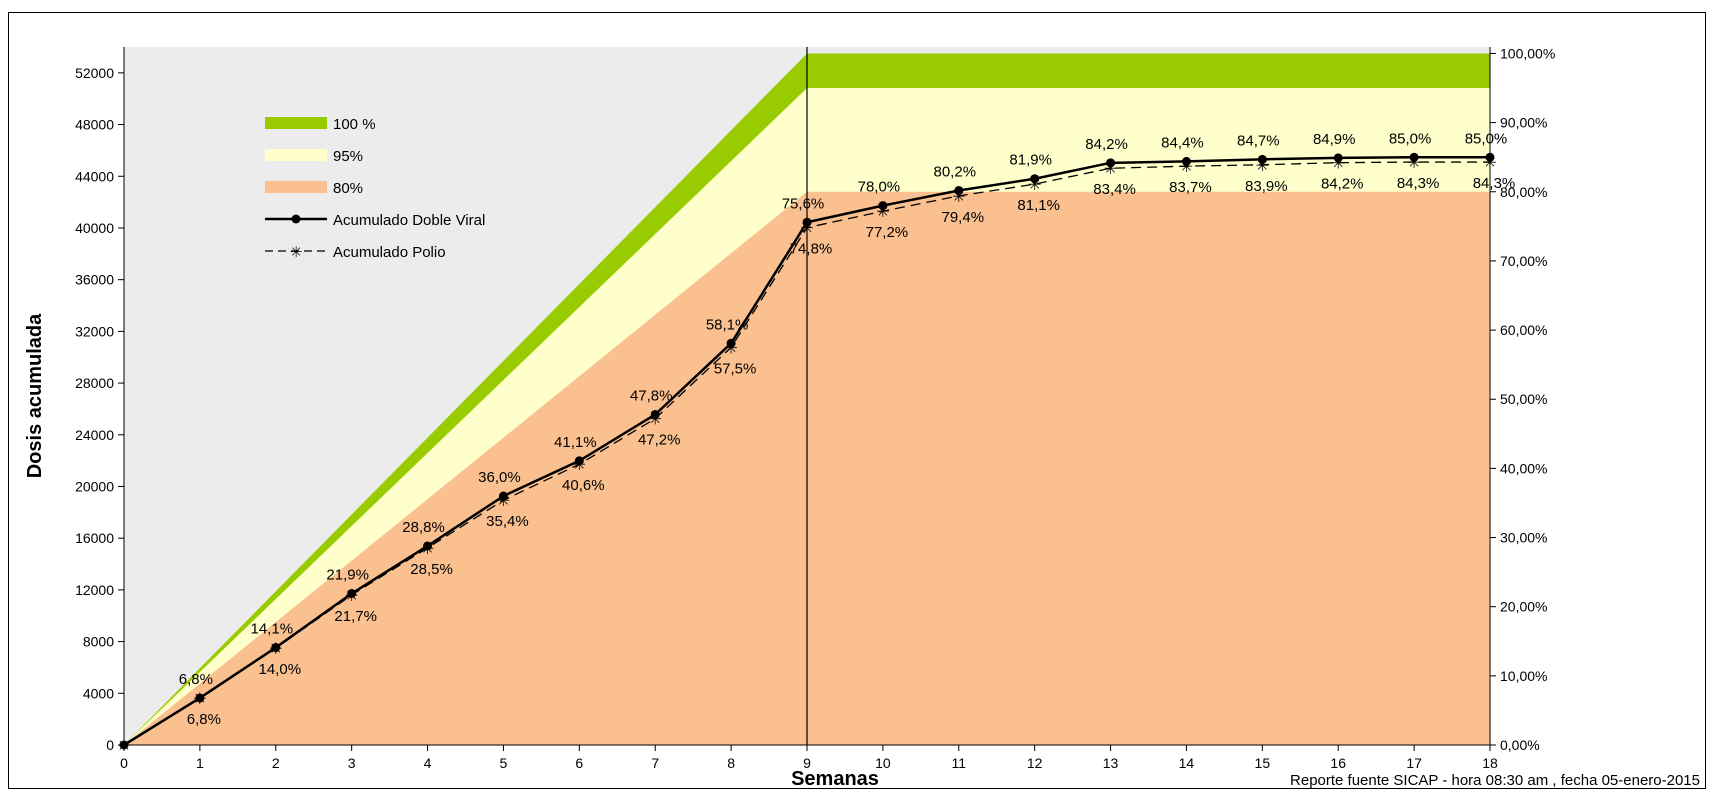 The image size is (1713, 792). I want to click on y-tick-label: 20000, so click(94, 486).